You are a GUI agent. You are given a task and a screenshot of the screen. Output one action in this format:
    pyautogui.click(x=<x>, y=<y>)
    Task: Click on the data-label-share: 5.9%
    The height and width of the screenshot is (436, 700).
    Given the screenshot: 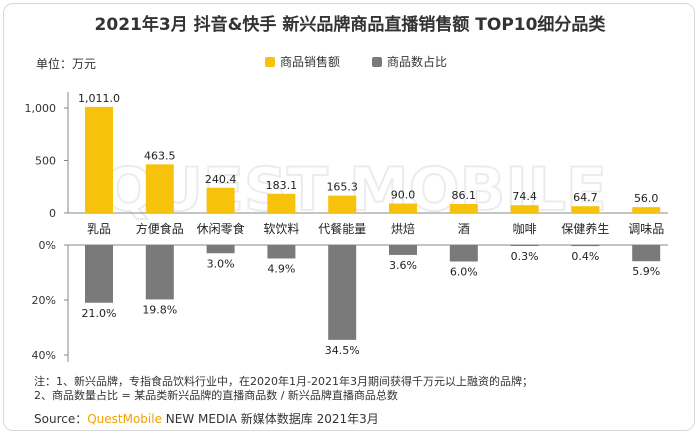 What is the action you would take?
    pyautogui.click(x=646, y=271)
    